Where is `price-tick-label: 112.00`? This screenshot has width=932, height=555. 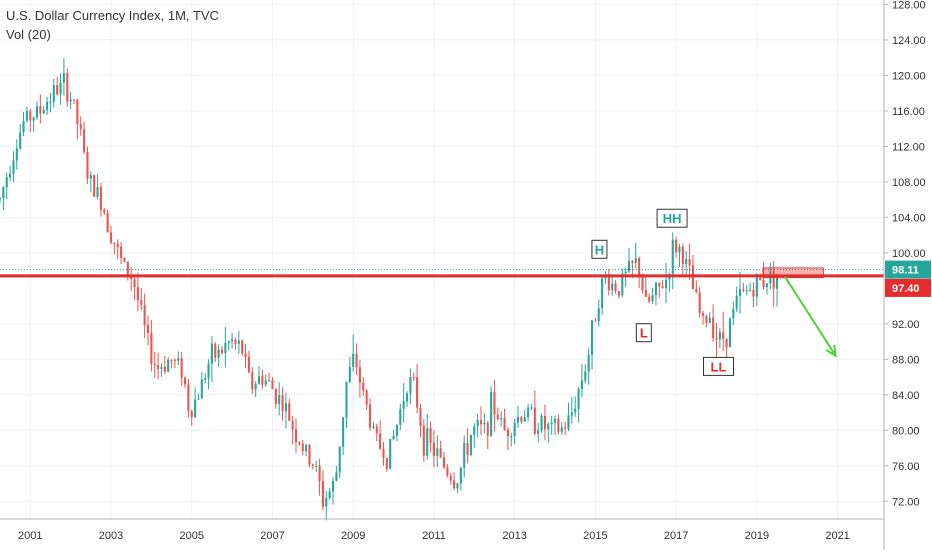 price-tick-label: 112.00 is located at coordinates (908, 147).